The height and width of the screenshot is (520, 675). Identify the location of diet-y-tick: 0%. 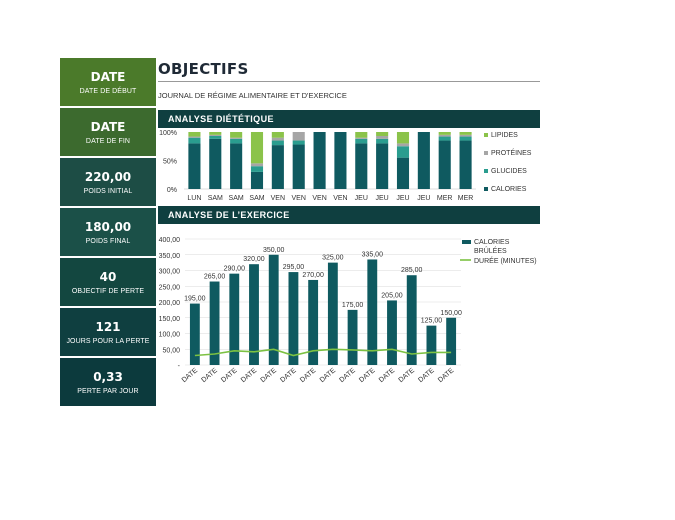
(172, 190).